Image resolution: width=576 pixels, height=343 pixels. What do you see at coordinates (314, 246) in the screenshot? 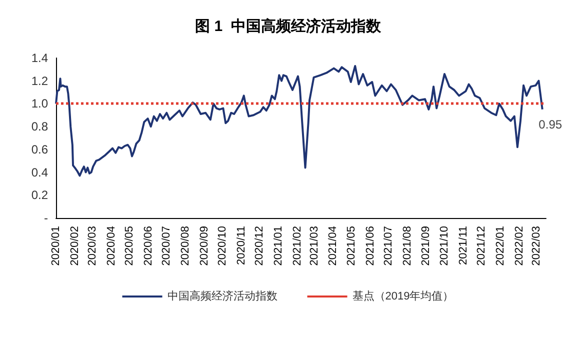
I see `x-tick-label: 2021/03` at bounding box center [314, 246].